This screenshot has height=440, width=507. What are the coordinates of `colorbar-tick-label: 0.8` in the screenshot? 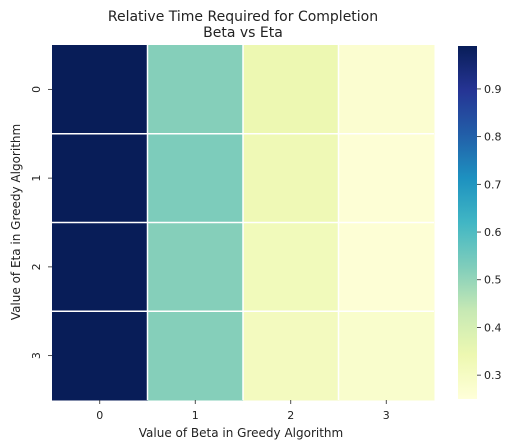 It's located at (493, 137).